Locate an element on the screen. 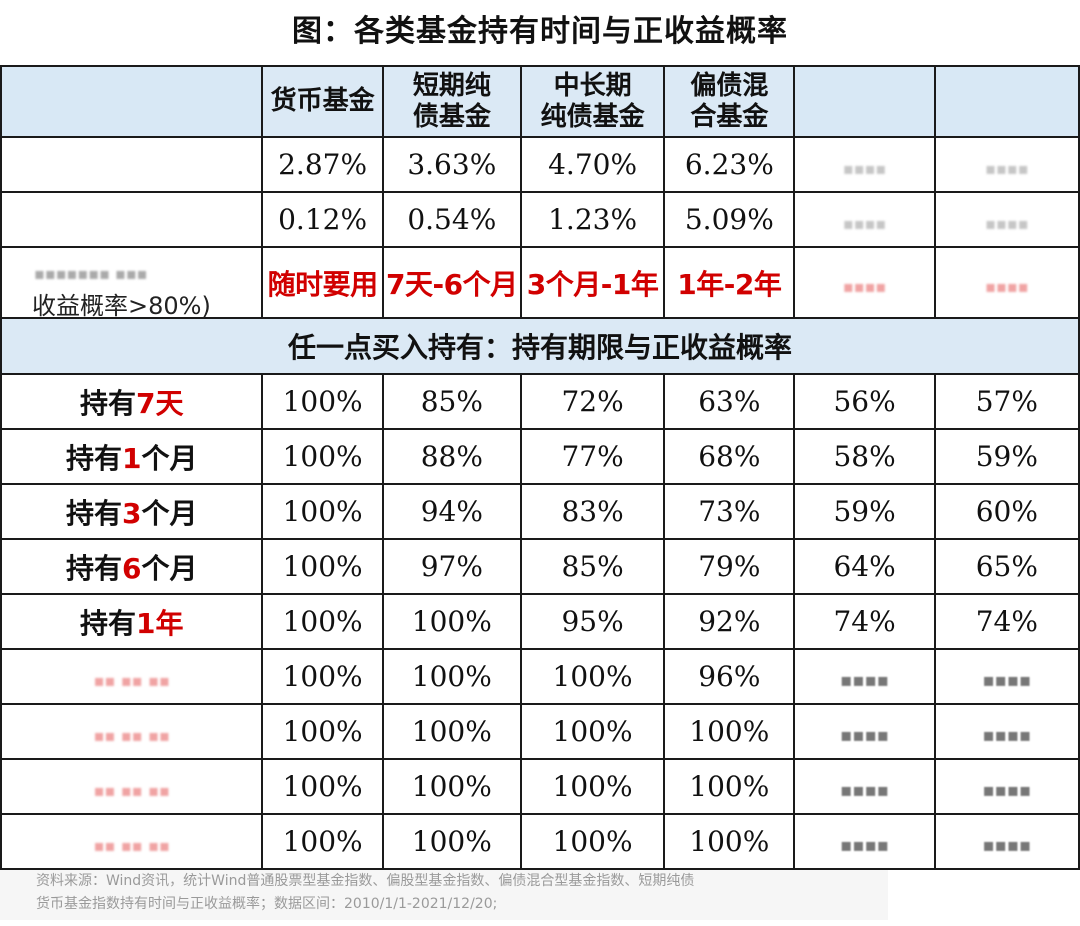 Image resolution: width=1080 pixels, height=926 pixels. hold-period-value: 7天 is located at coordinates (160, 403).